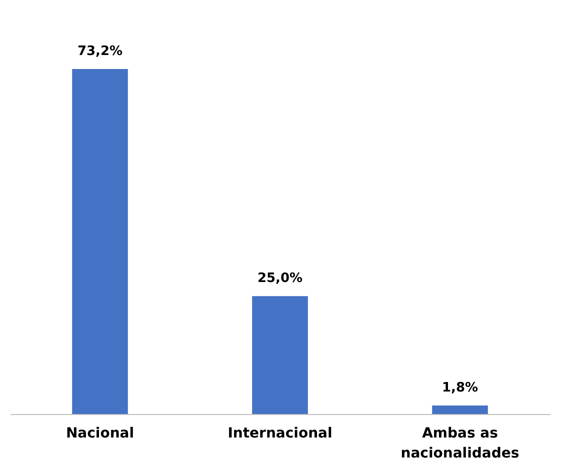 This screenshot has width=564, height=472. What do you see at coordinates (280, 278) in the screenshot?
I see `data-label: 25,0%` at bounding box center [280, 278].